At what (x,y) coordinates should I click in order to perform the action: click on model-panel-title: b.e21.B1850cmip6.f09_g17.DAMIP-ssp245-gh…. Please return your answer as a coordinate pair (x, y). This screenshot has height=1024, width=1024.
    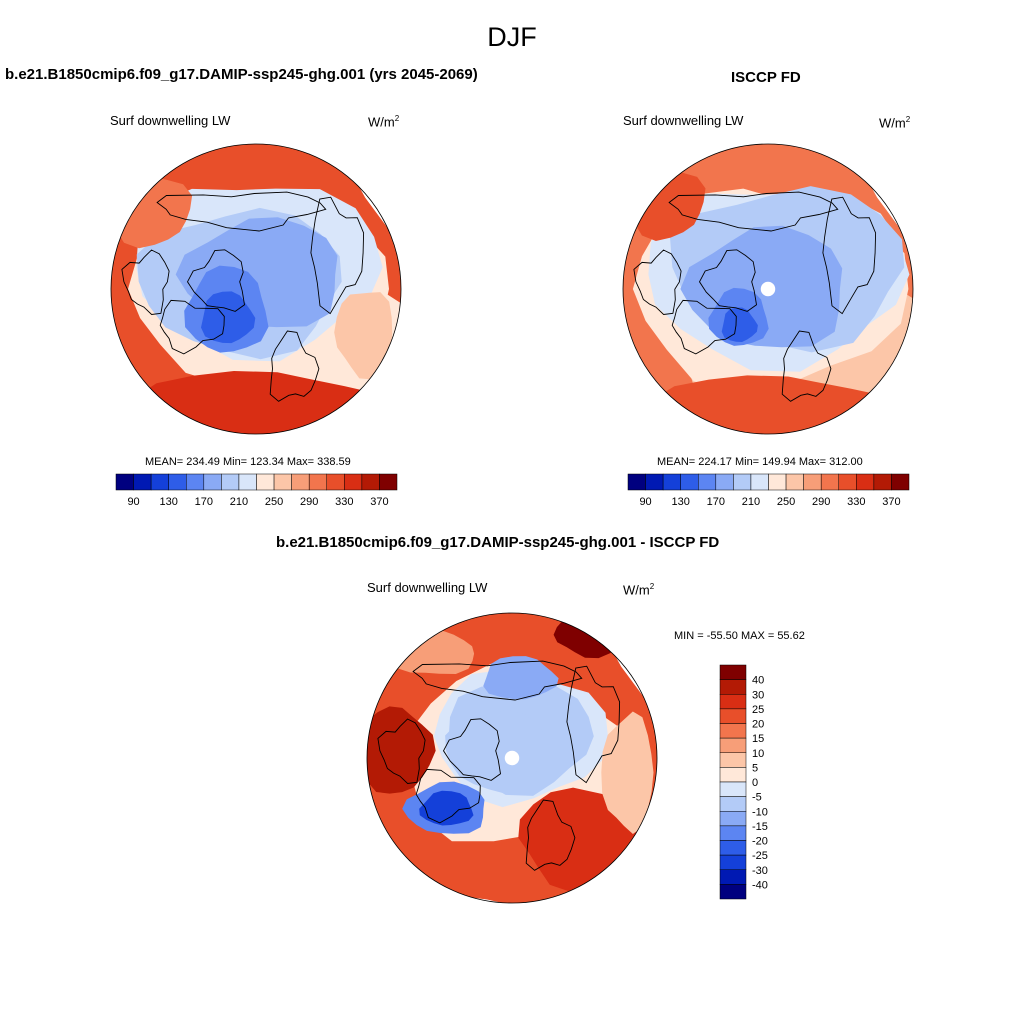
    Looking at the image, I should click on (241, 74).